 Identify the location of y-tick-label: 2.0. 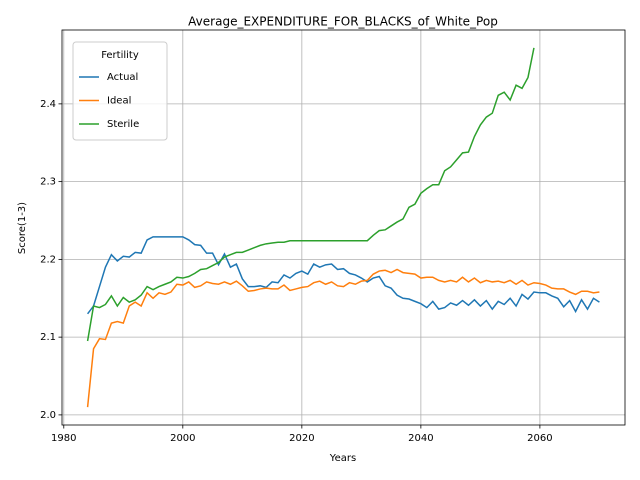
(48, 415).